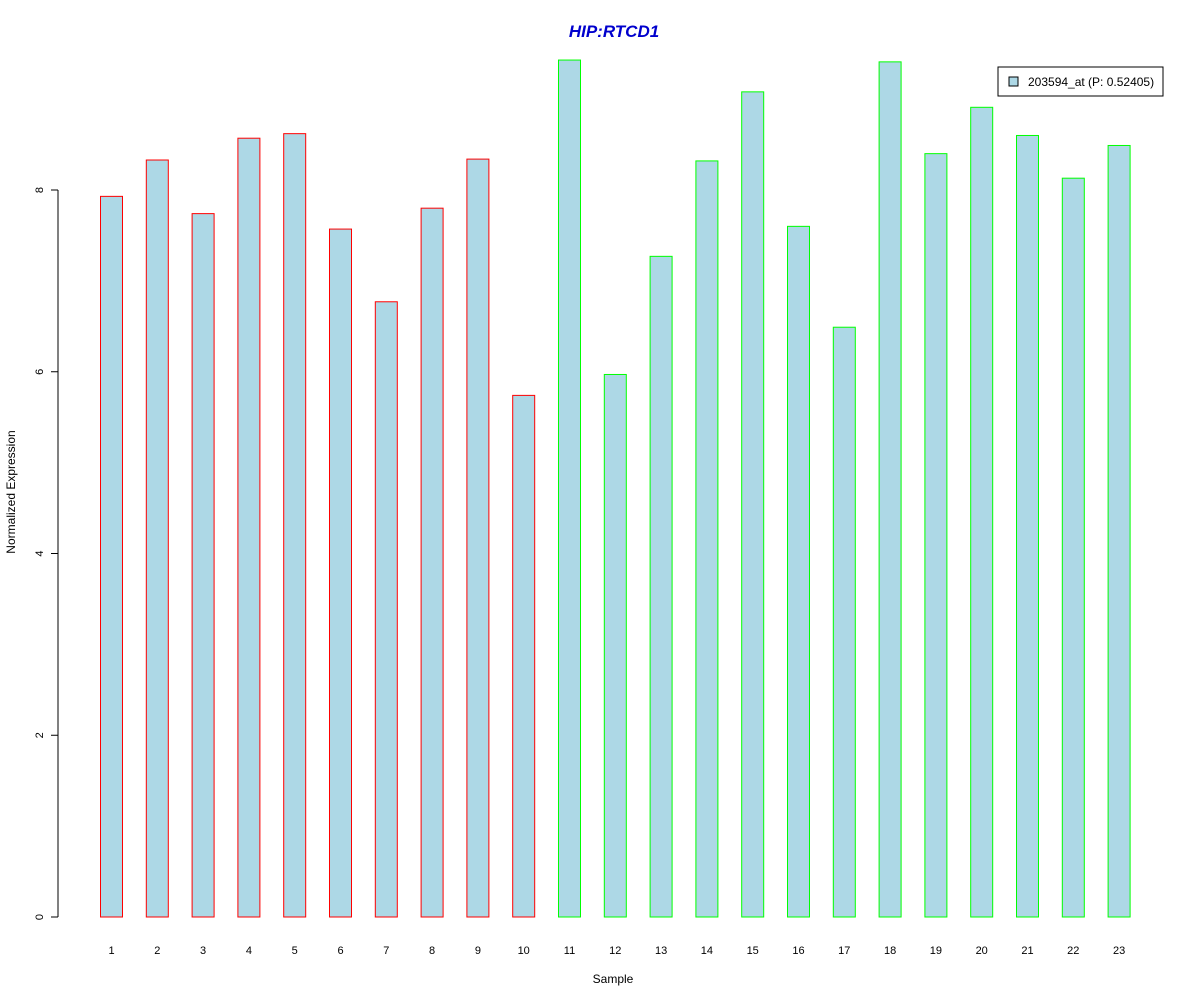 This screenshot has width=1200, height=1005. I want to click on x-tick-label: 9, so click(478, 951).